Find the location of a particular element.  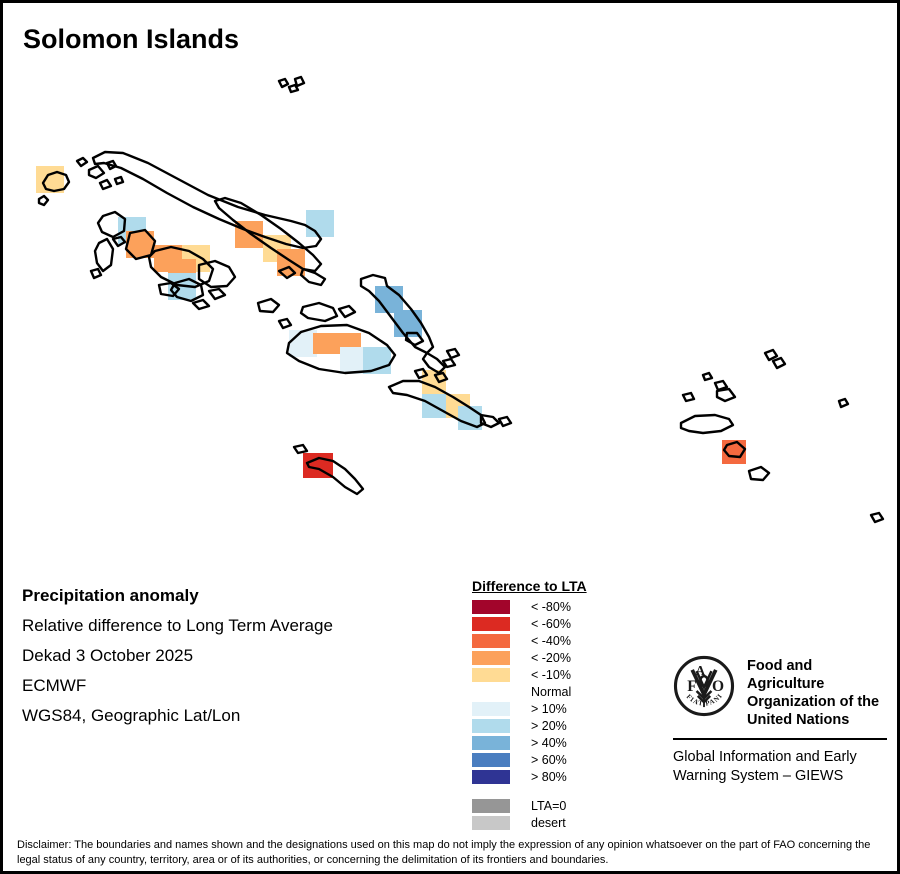

legend-entry-label: < -80% is located at coordinates (551, 606).